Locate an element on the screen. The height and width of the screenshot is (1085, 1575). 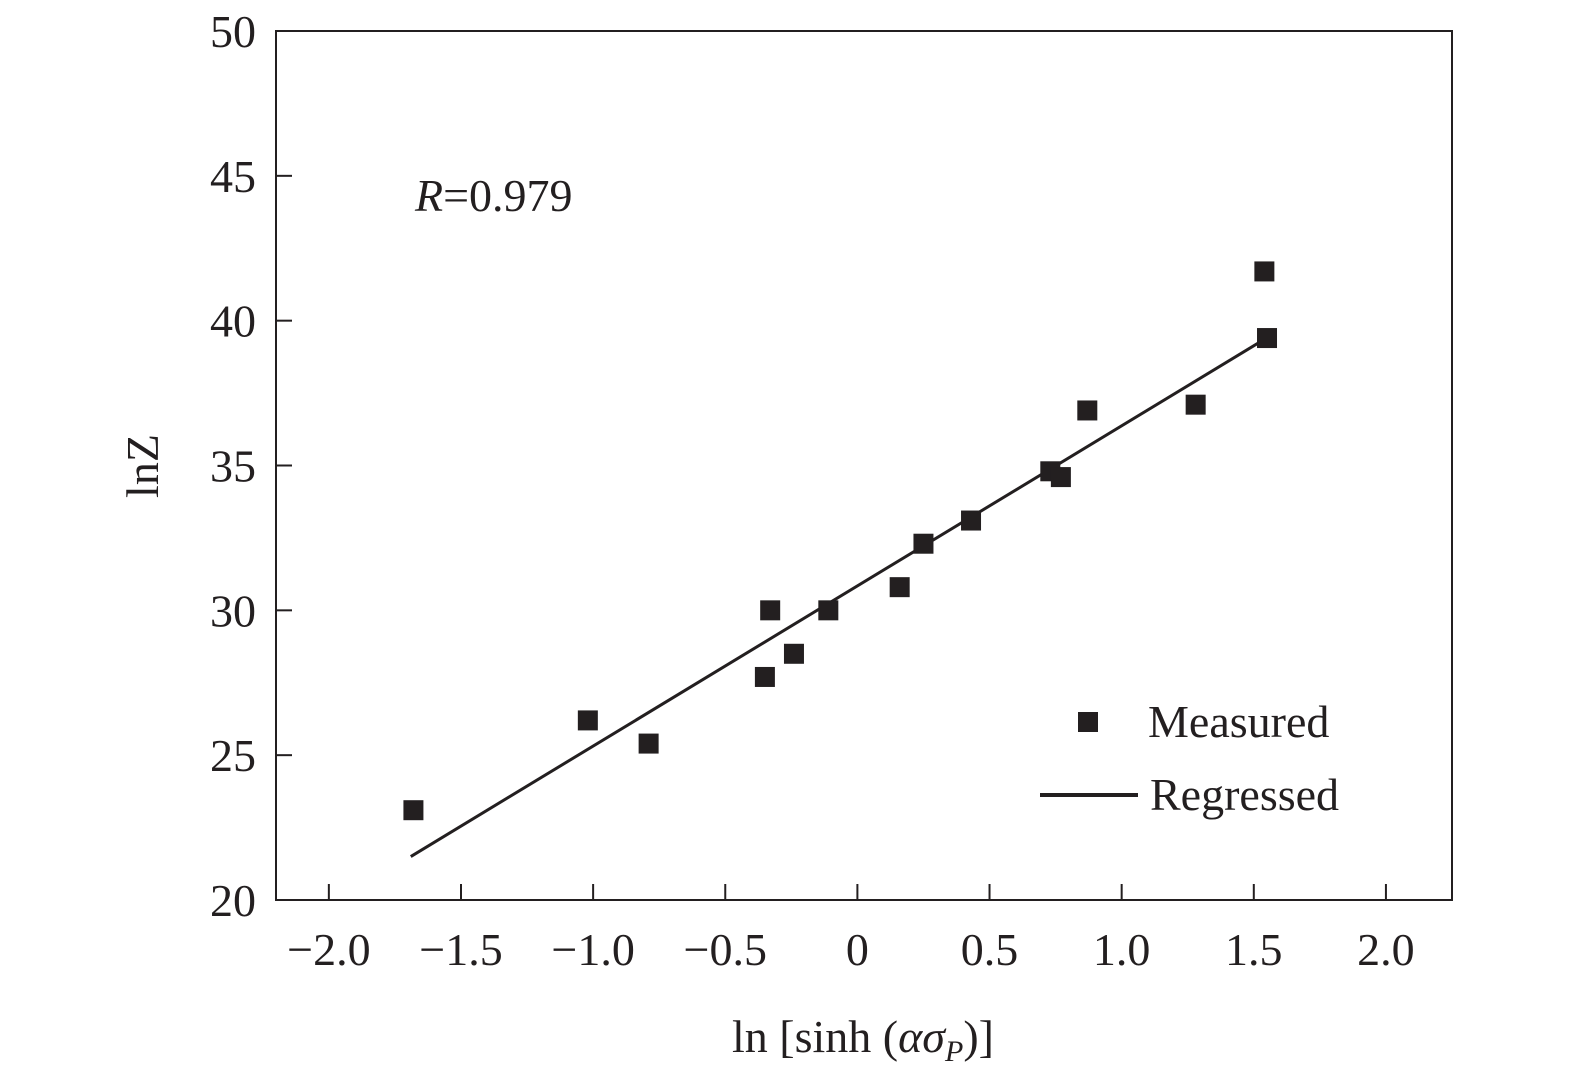
y-tick-label-5: 45 is located at coordinates (233, 176).